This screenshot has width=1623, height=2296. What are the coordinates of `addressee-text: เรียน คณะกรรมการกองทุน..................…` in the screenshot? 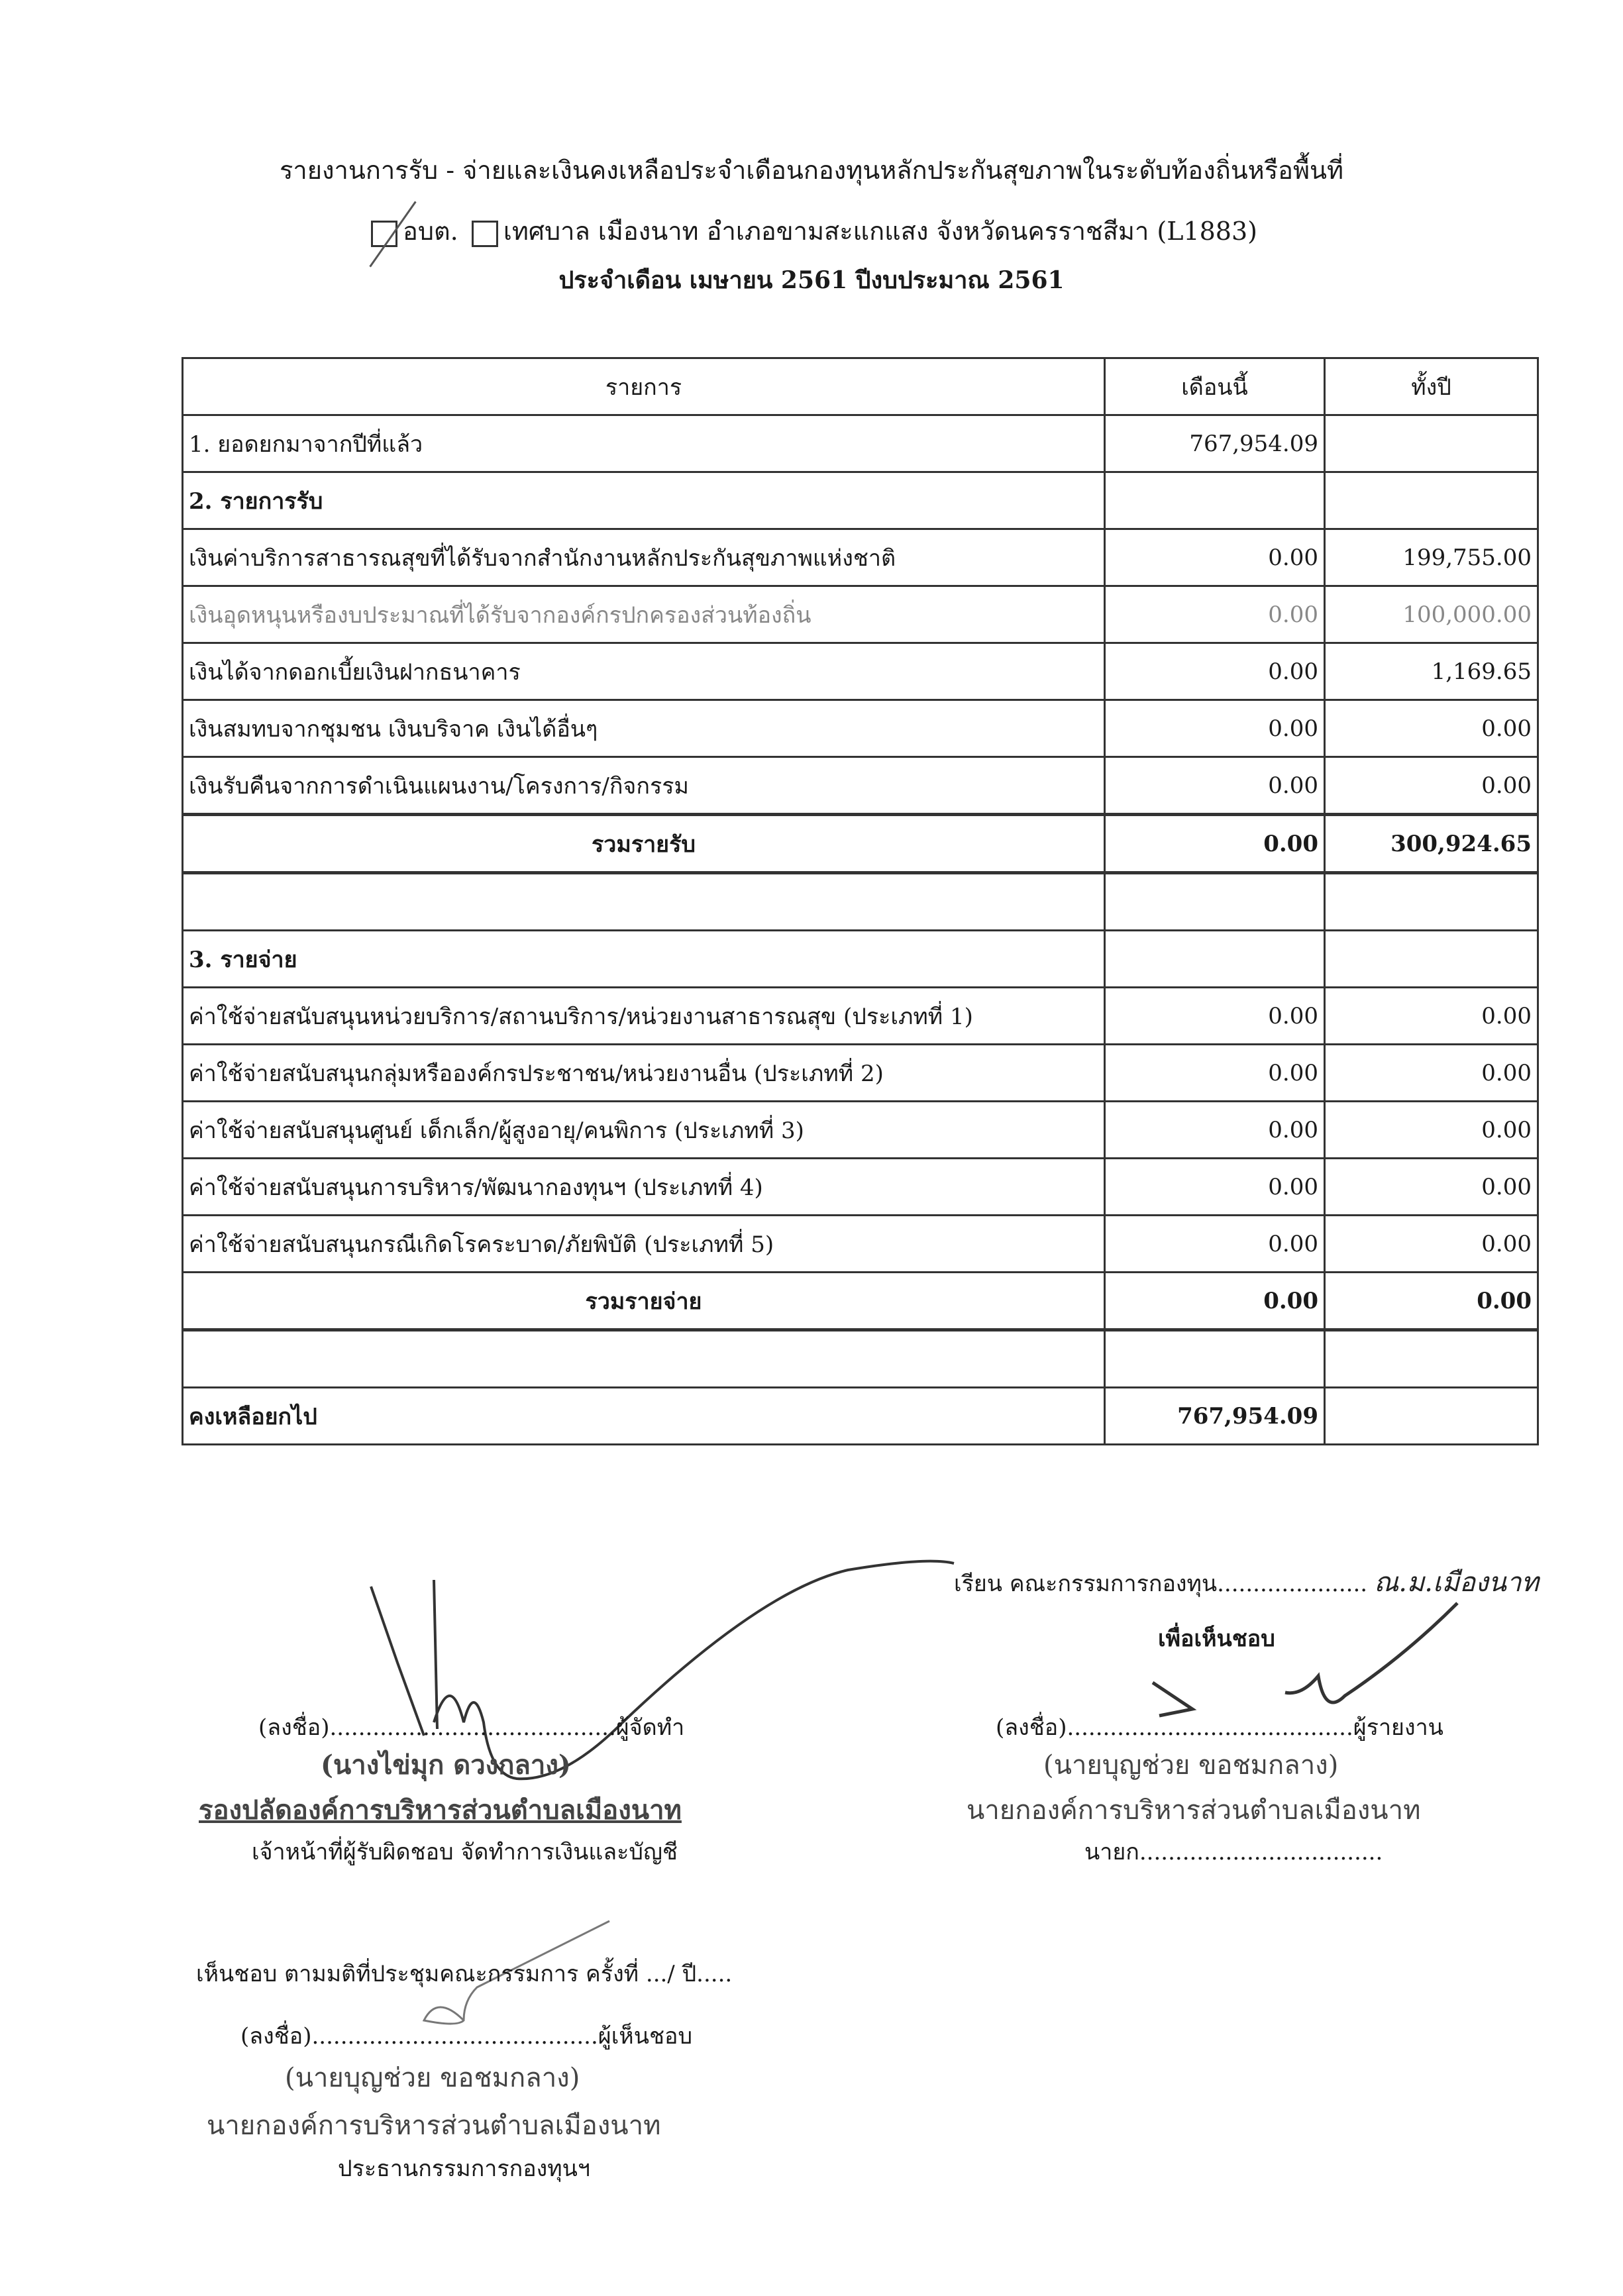 It's located at (1161, 1584).